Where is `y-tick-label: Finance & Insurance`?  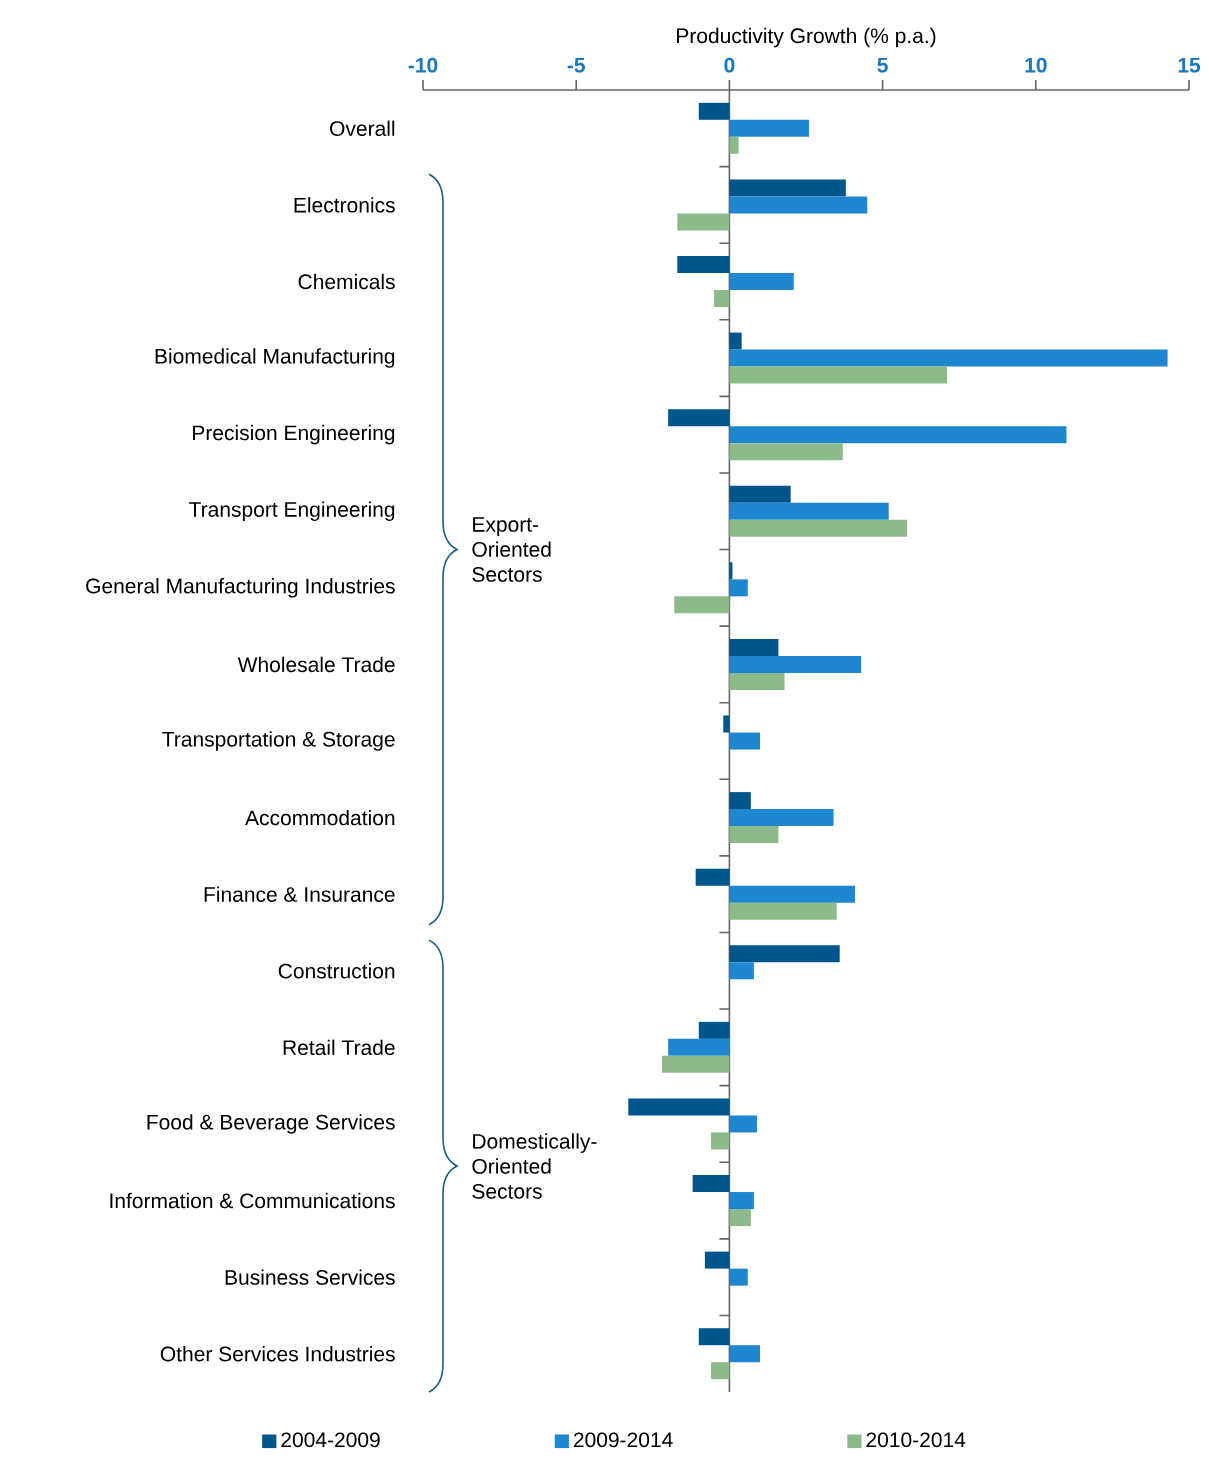
y-tick-label: Finance & Insurance is located at coordinates (299, 894).